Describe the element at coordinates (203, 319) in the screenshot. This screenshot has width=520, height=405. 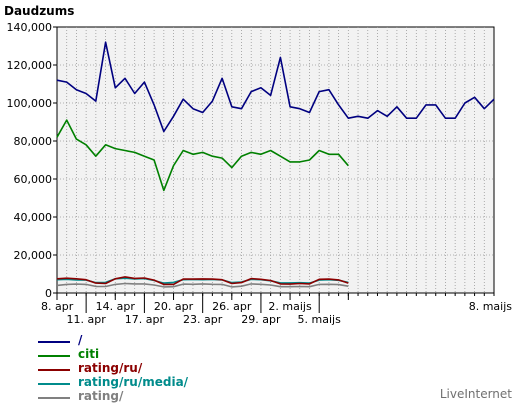
I see `x-tick-label: 23. apr` at that location.